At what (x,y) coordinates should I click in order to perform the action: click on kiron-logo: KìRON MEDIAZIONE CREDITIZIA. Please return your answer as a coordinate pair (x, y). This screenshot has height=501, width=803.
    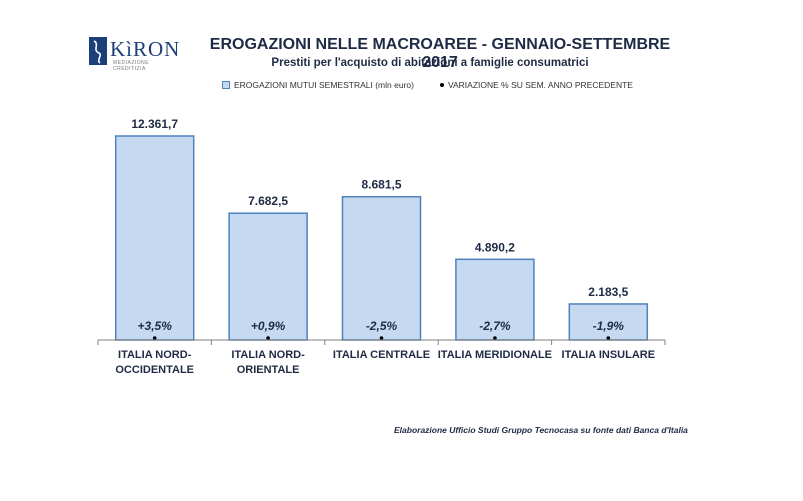
    Looking at the image, I should click on (133, 54).